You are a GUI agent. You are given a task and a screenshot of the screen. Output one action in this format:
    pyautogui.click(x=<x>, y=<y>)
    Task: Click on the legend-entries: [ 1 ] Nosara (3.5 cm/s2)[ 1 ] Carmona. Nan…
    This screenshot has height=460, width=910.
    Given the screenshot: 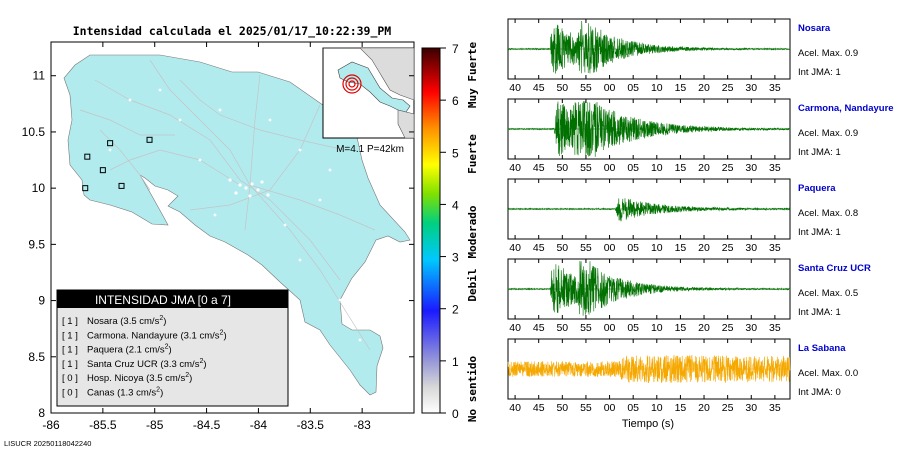 What is the action you would take?
    pyautogui.click(x=144, y=357)
    